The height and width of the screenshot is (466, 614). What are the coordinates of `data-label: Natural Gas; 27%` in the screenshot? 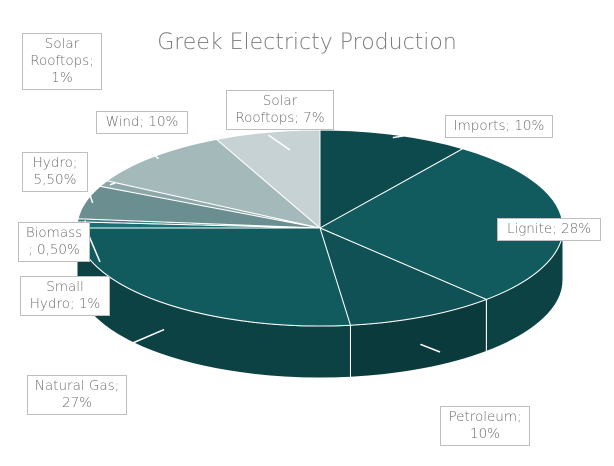 It's located at (77, 395).